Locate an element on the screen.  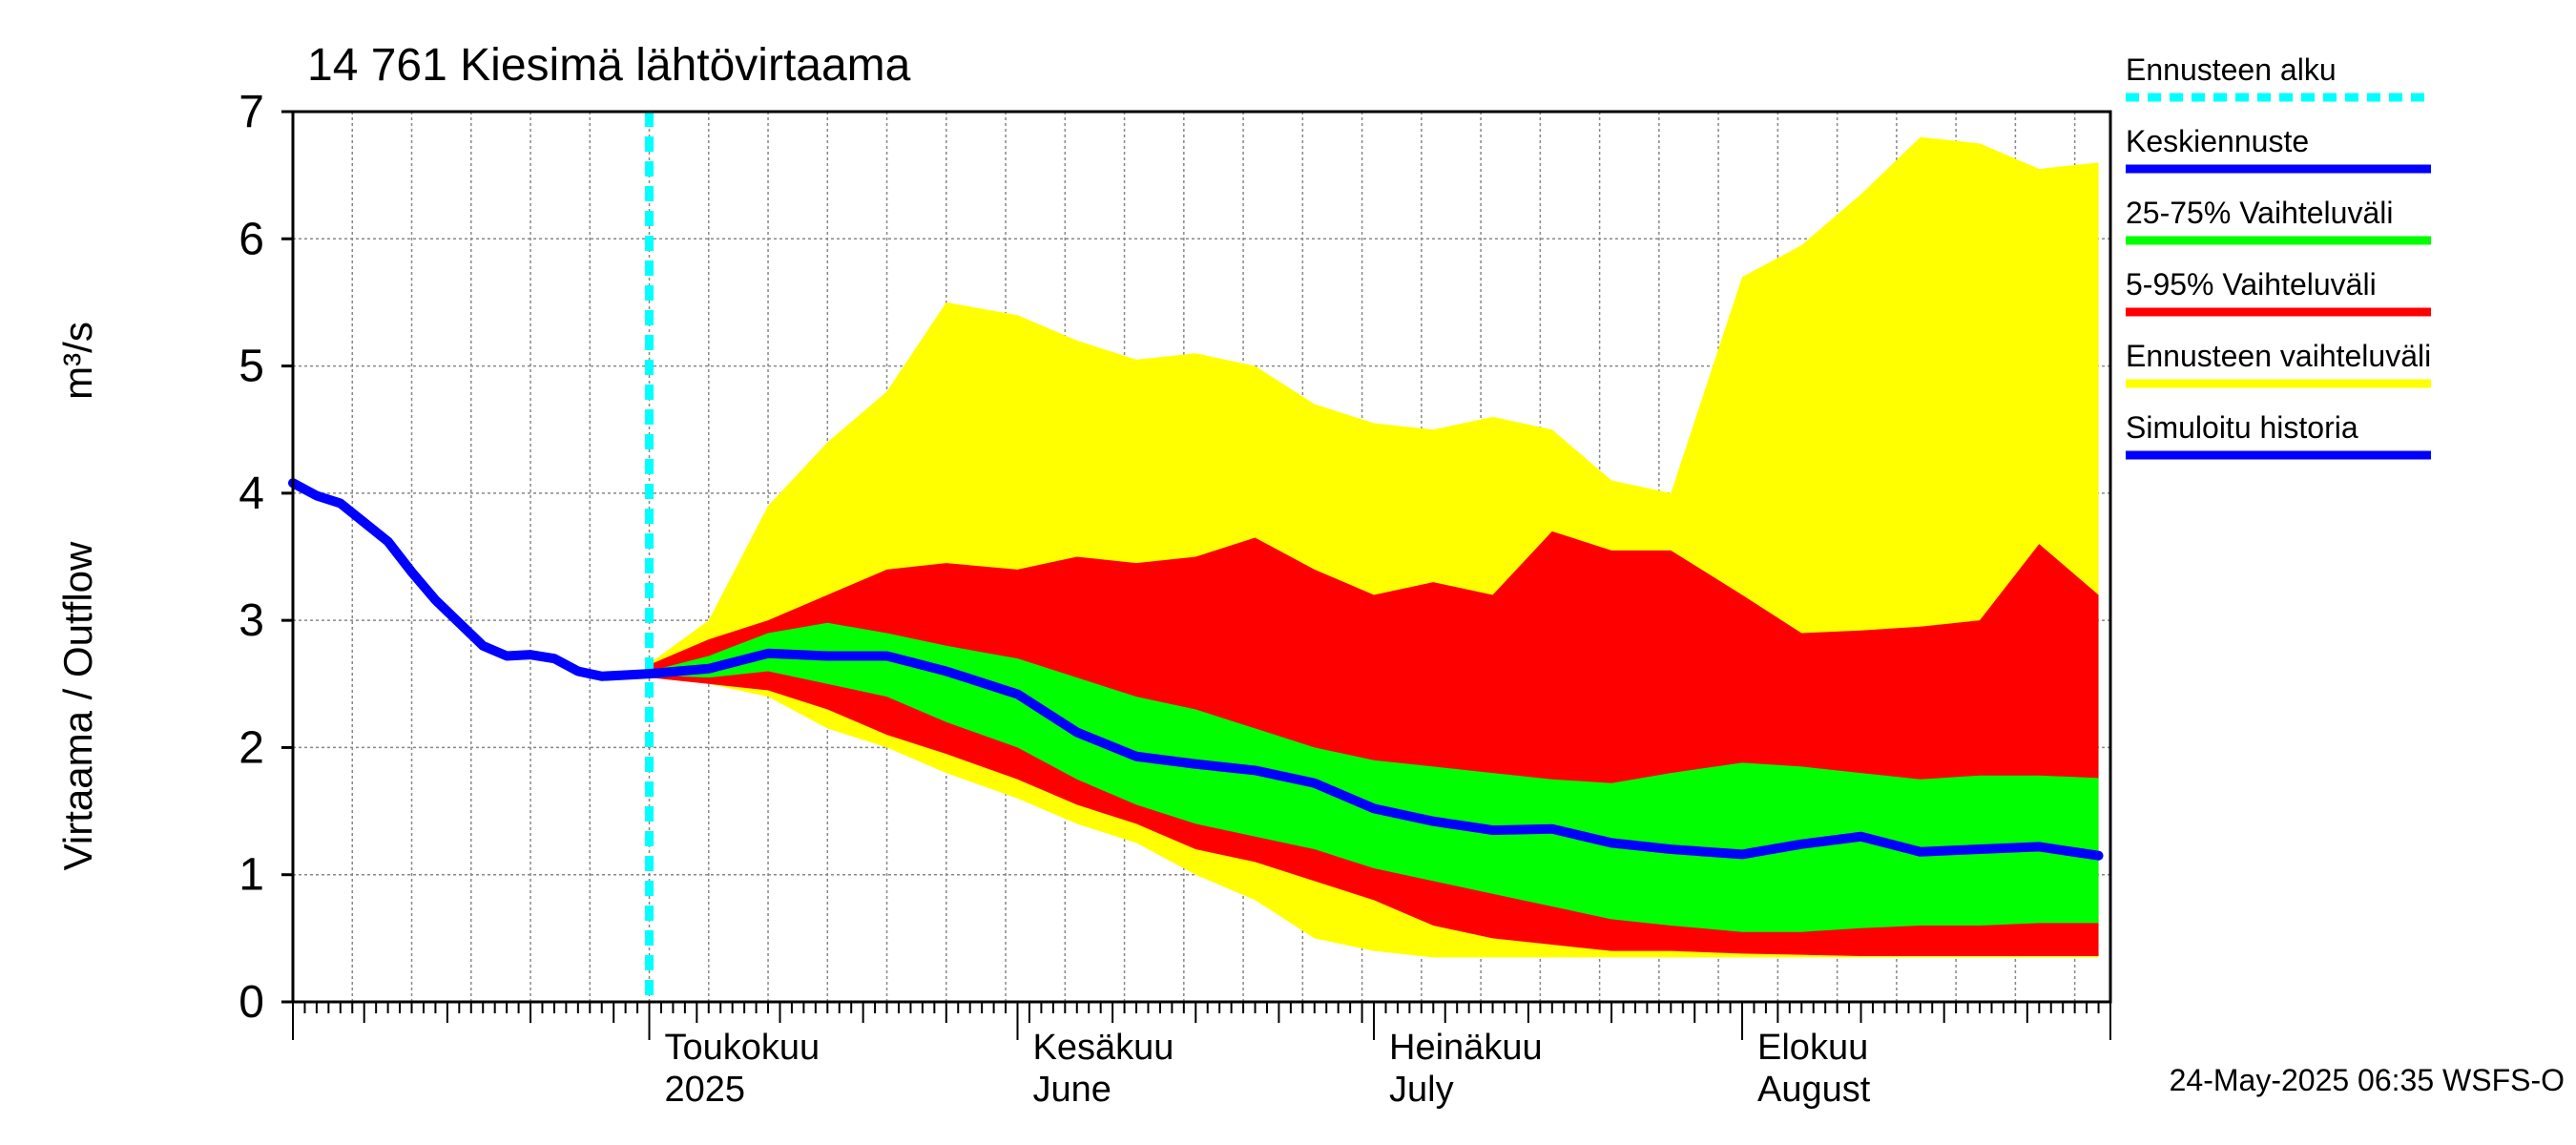
x-year-label: 2025 is located at coordinates (705, 1090).